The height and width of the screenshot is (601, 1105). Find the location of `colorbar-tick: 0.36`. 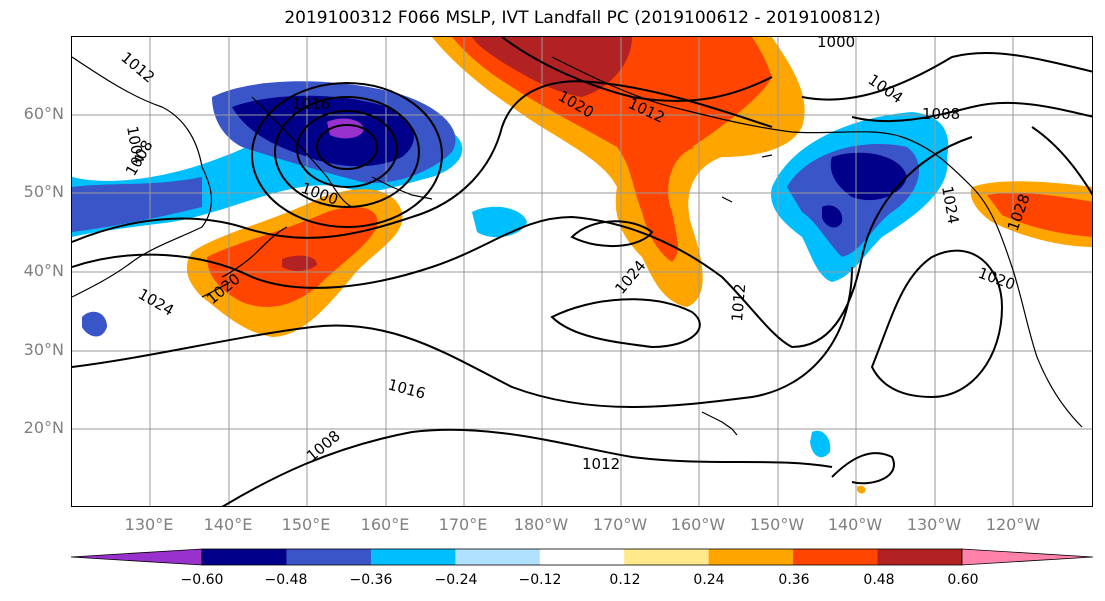

colorbar-tick: 0.36 is located at coordinates (794, 580).